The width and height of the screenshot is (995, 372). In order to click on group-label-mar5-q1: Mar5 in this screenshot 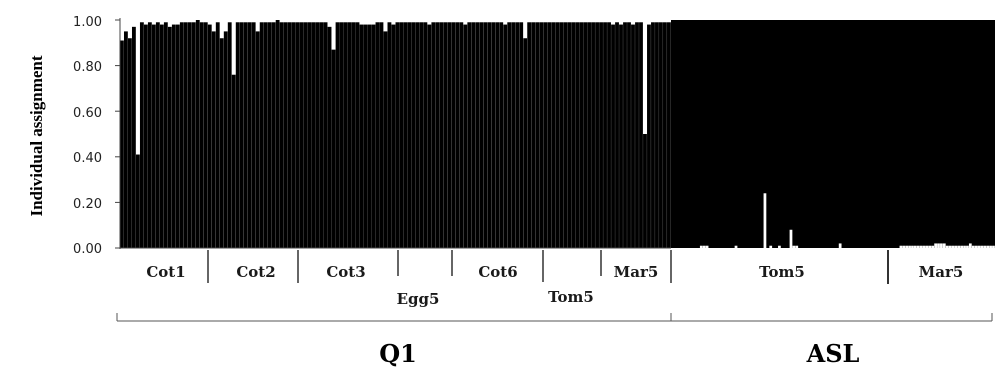, I will do `click(636, 272)`.